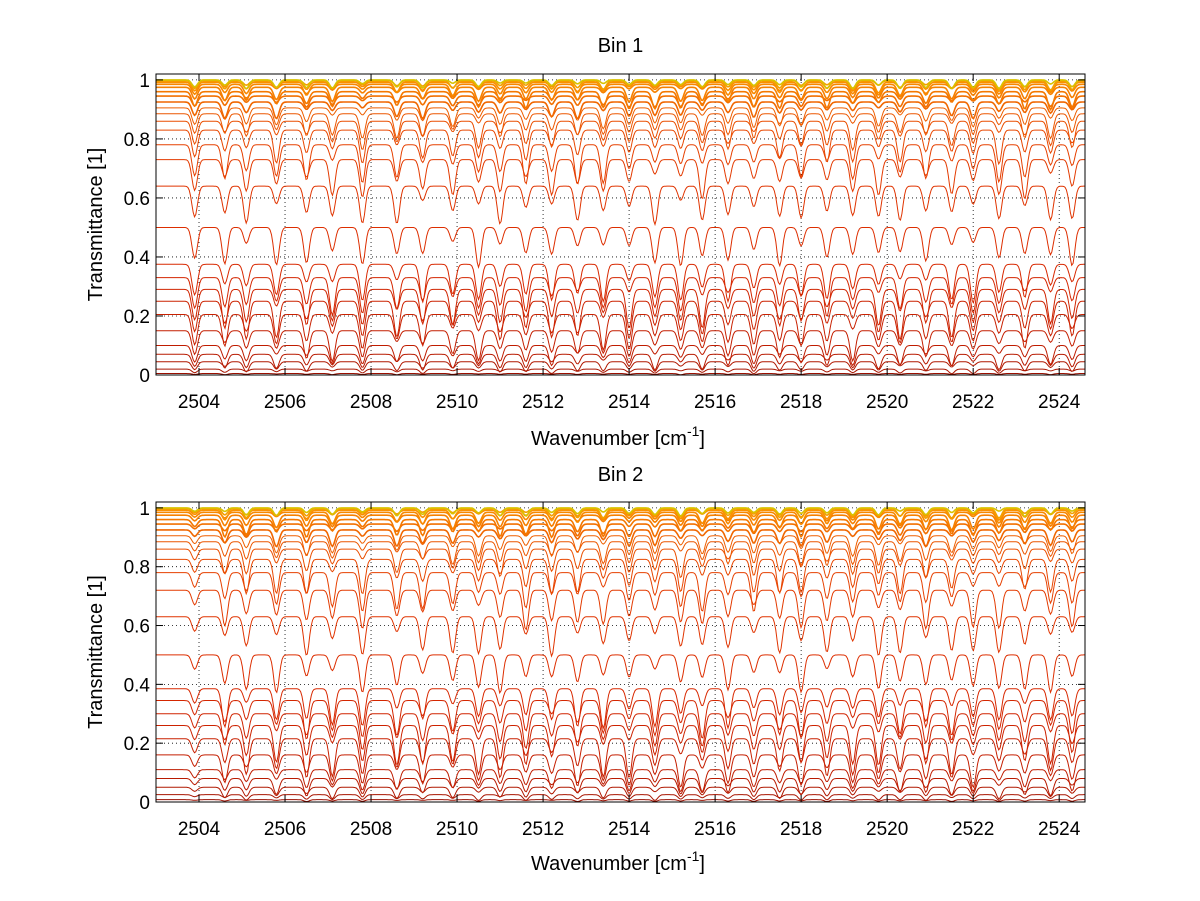 Image resolution: width=1200 pixels, height=901 pixels. I want to click on chart-title: Bin 1, so click(621, 46).